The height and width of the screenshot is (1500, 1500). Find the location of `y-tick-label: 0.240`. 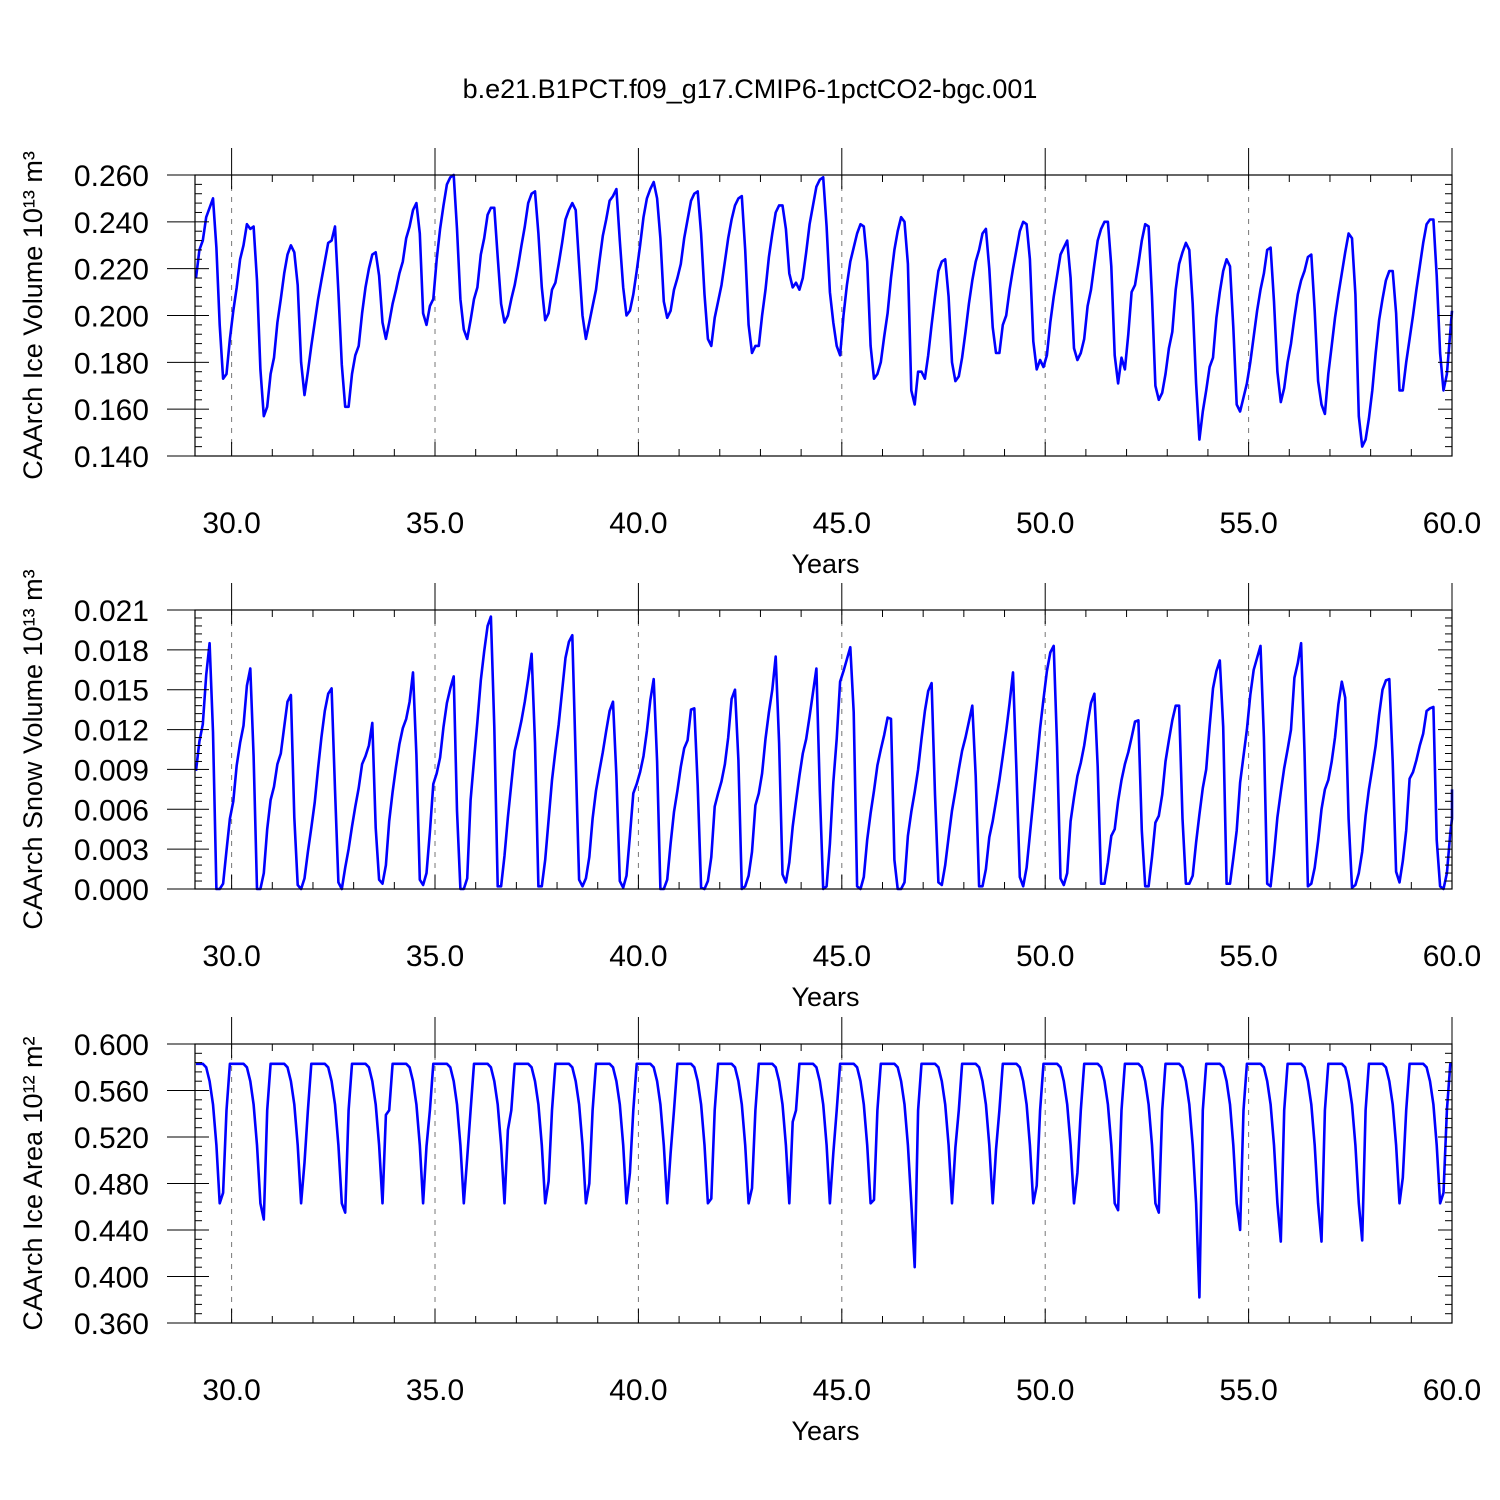

y-tick-label: 0.240 is located at coordinates (111, 223).